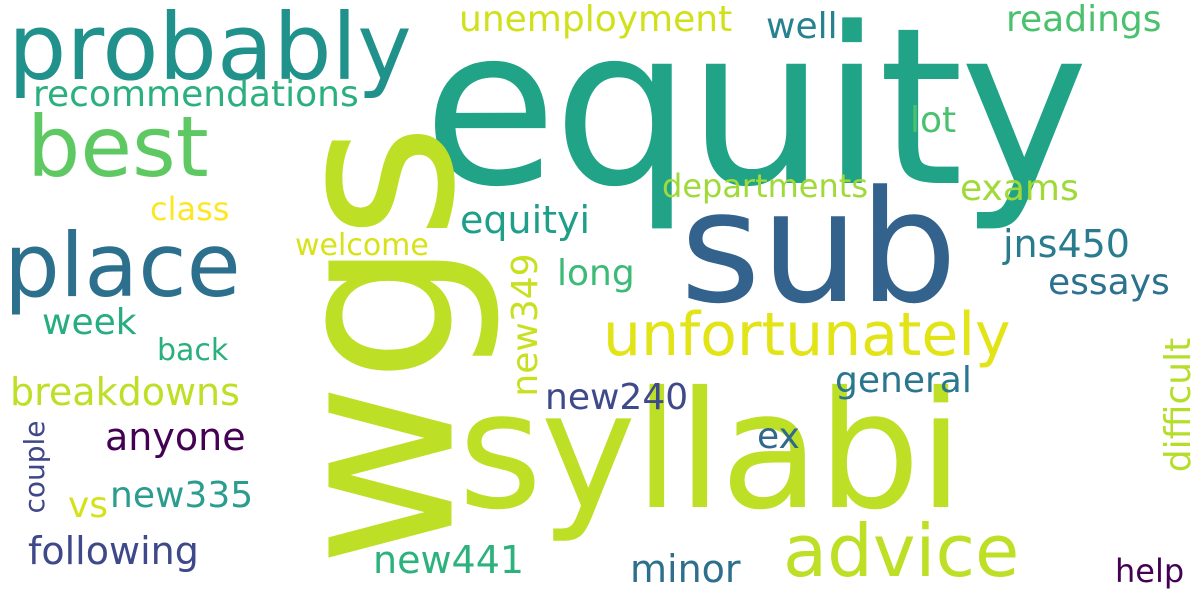 This screenshot has height=600, width=1200. I want to click on word-departments: departments, so click(765, 186).